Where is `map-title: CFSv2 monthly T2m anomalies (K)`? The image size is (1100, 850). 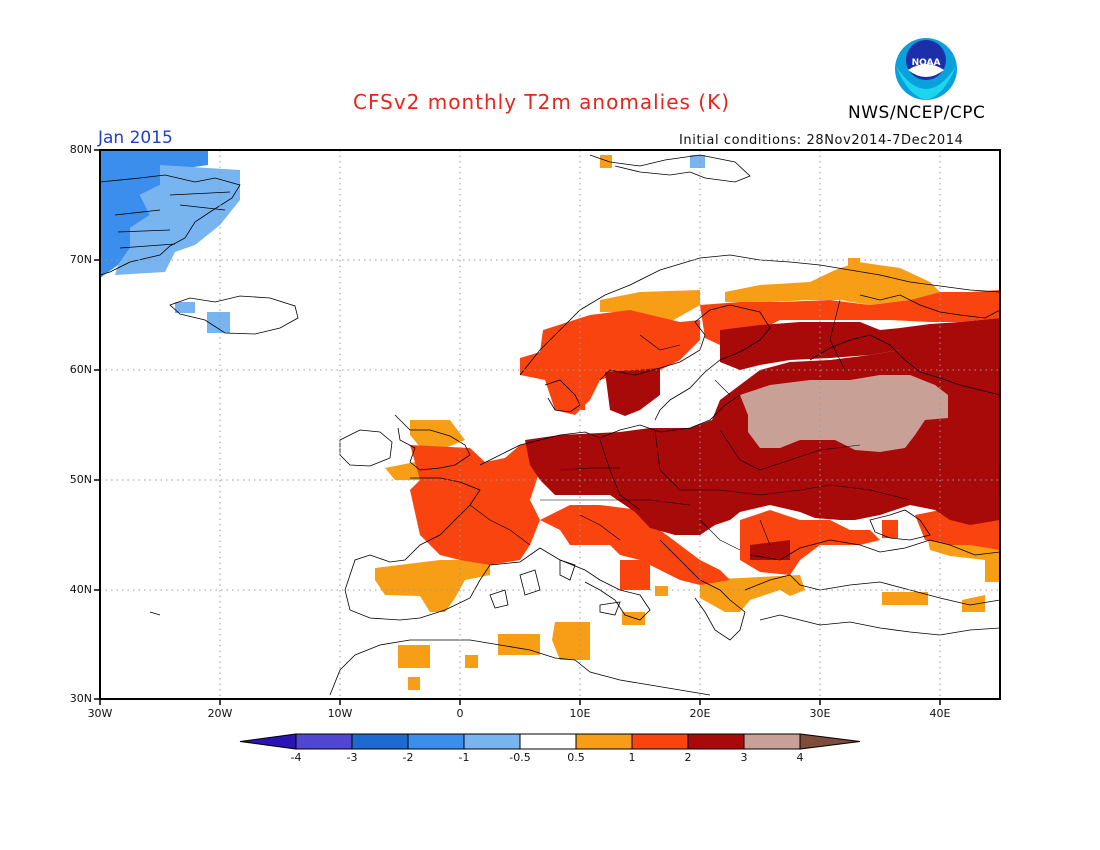 map-title: CFSv2 monthly T2m anomalies (K) is located at coordinates (541, 102).